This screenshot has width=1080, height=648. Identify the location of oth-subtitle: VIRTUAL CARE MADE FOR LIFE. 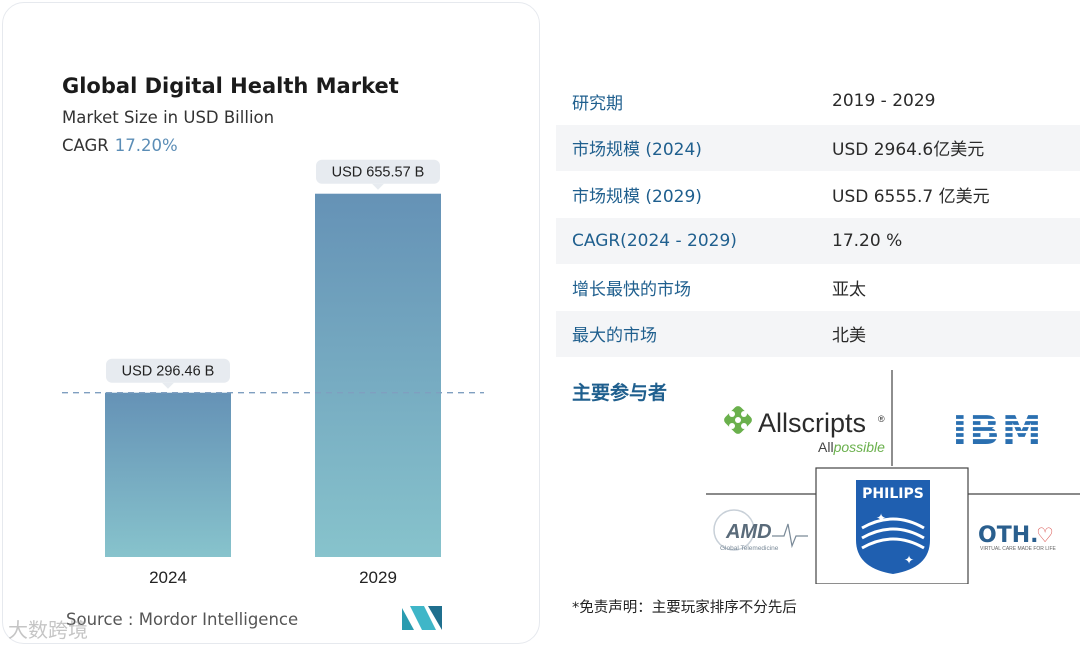
(1018, 549).